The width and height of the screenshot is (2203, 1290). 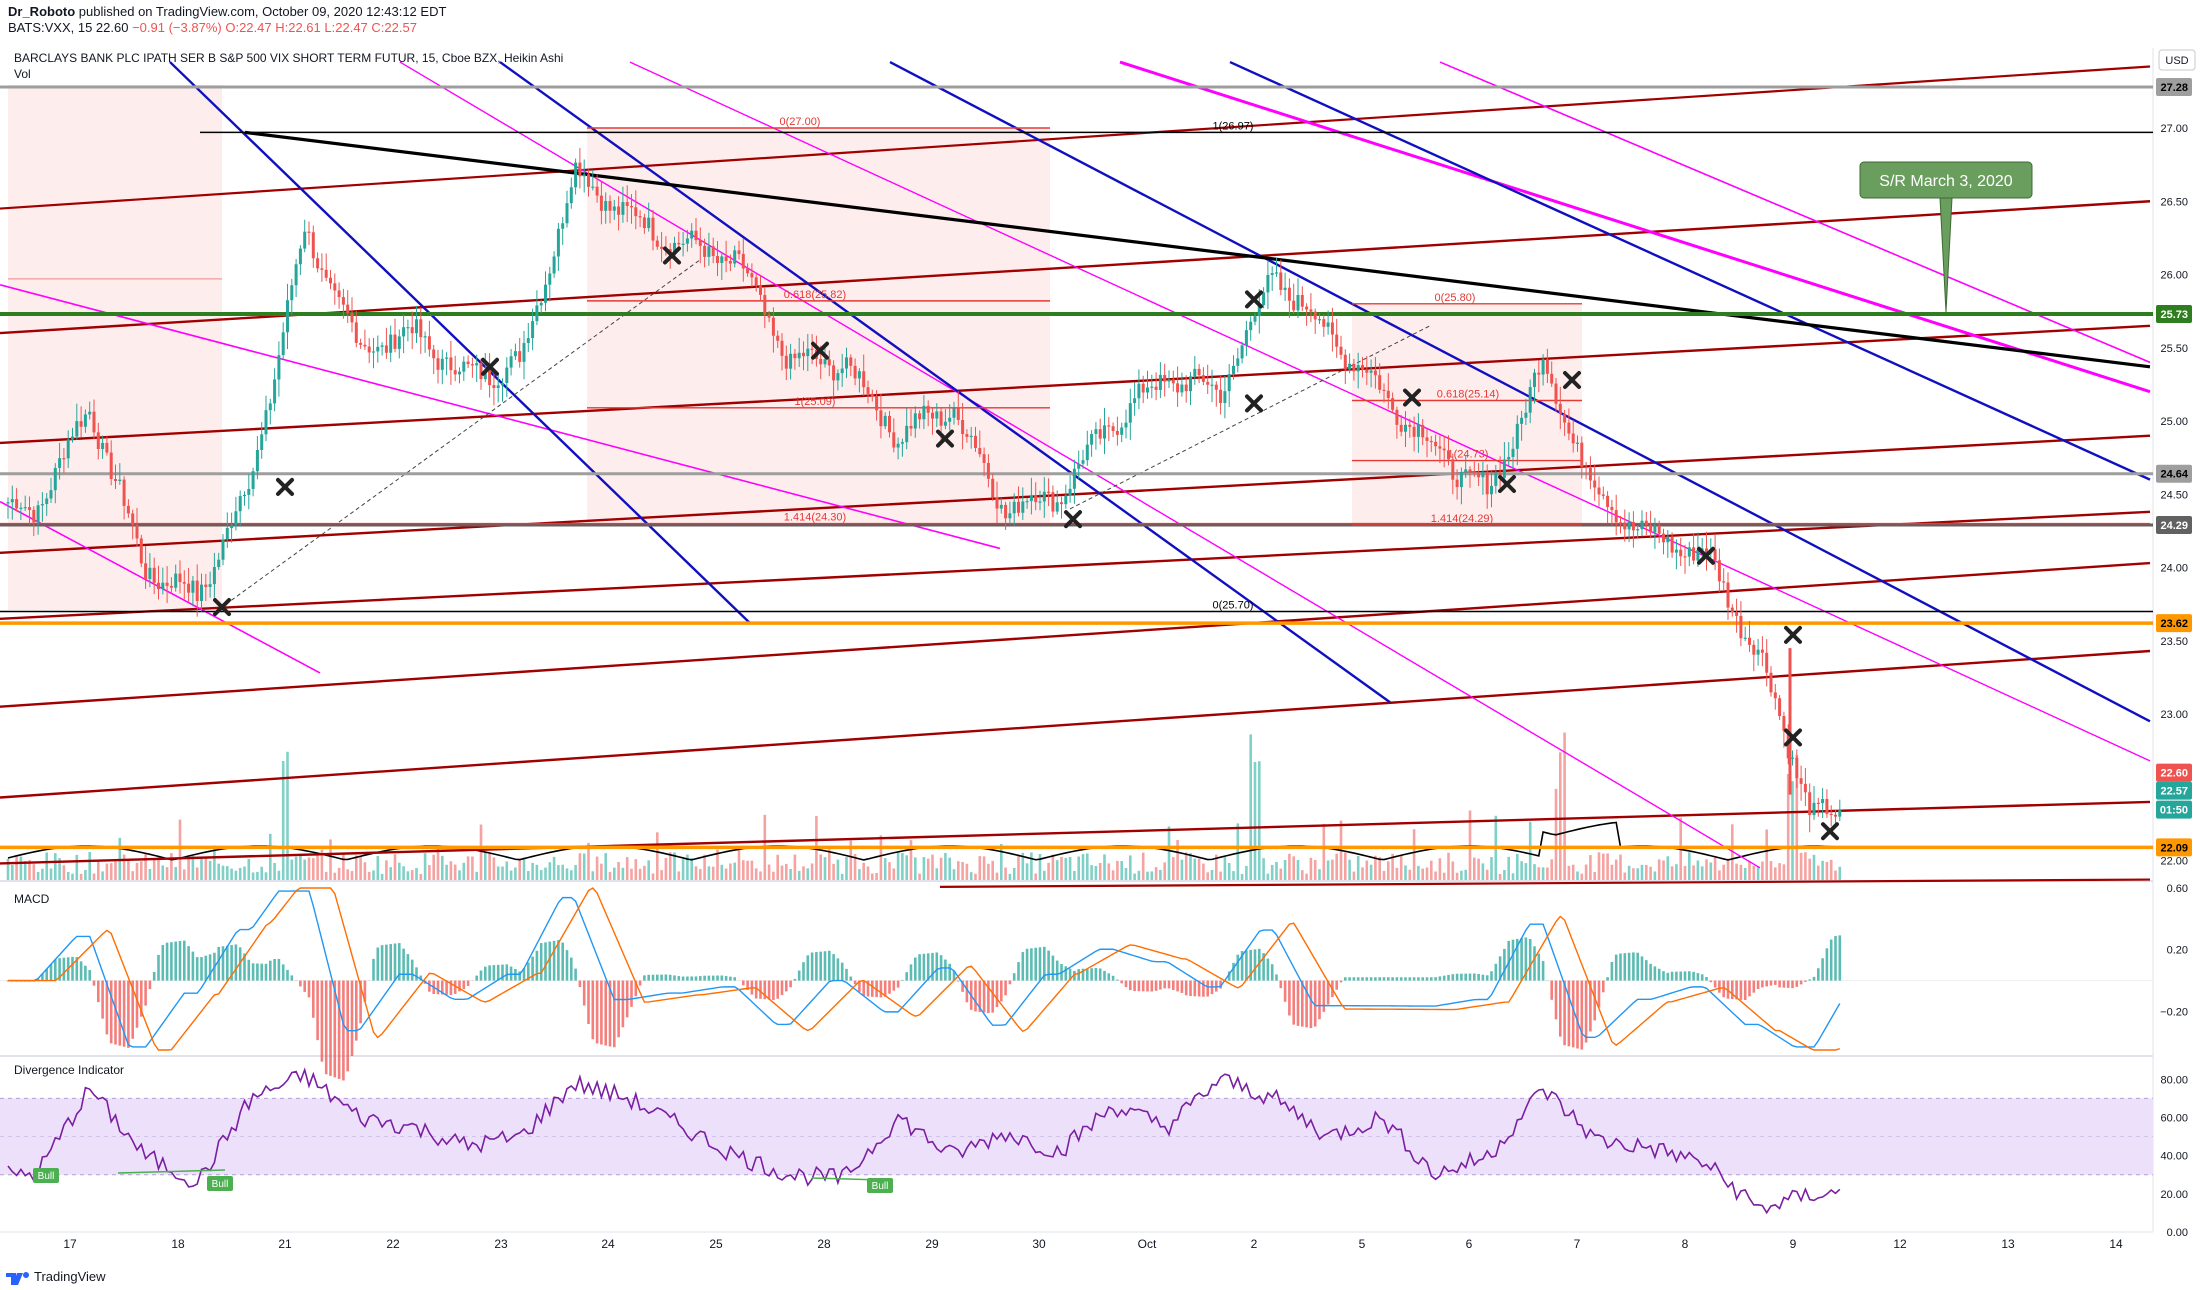 What do you see at coordinates (2177, 60) in the screenshot?
I see `currency-button: USD` at bounding box center [2177, 60].